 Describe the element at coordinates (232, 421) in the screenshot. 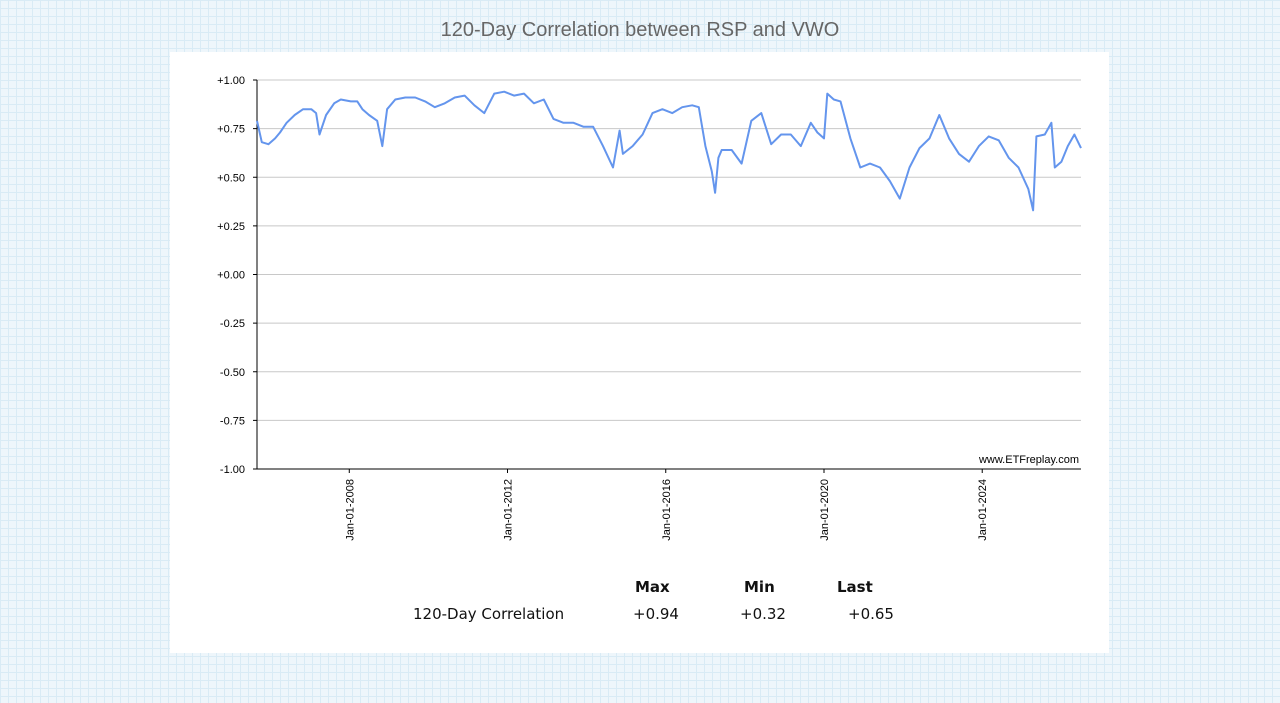

I see `y-tick-label: -0.75` at that location.